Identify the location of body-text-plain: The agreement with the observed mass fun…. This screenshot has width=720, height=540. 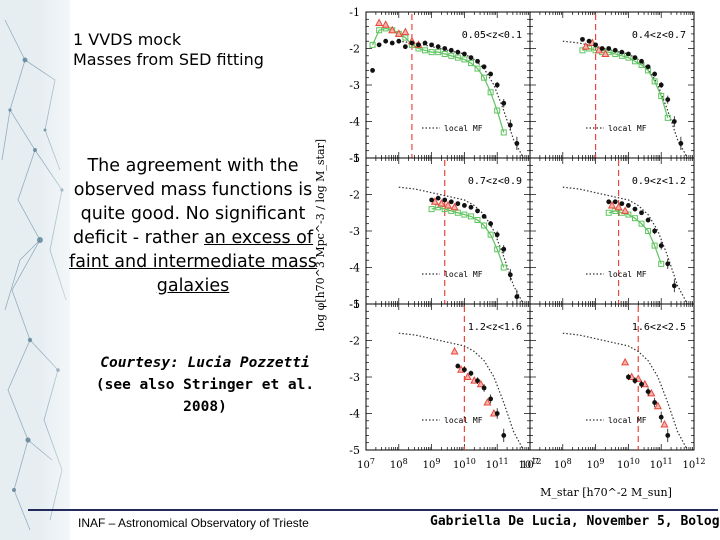
(192, 202).